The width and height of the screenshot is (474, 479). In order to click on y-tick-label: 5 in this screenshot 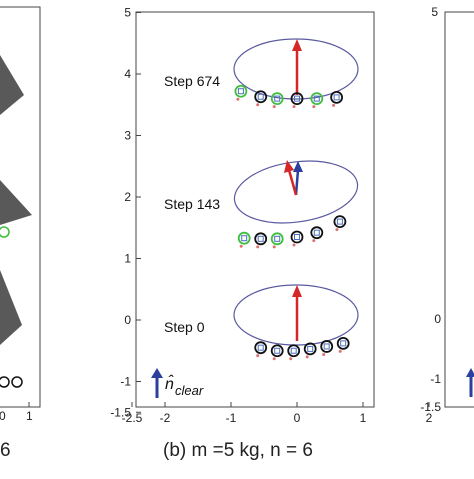, I will do `click(127, 13)`.